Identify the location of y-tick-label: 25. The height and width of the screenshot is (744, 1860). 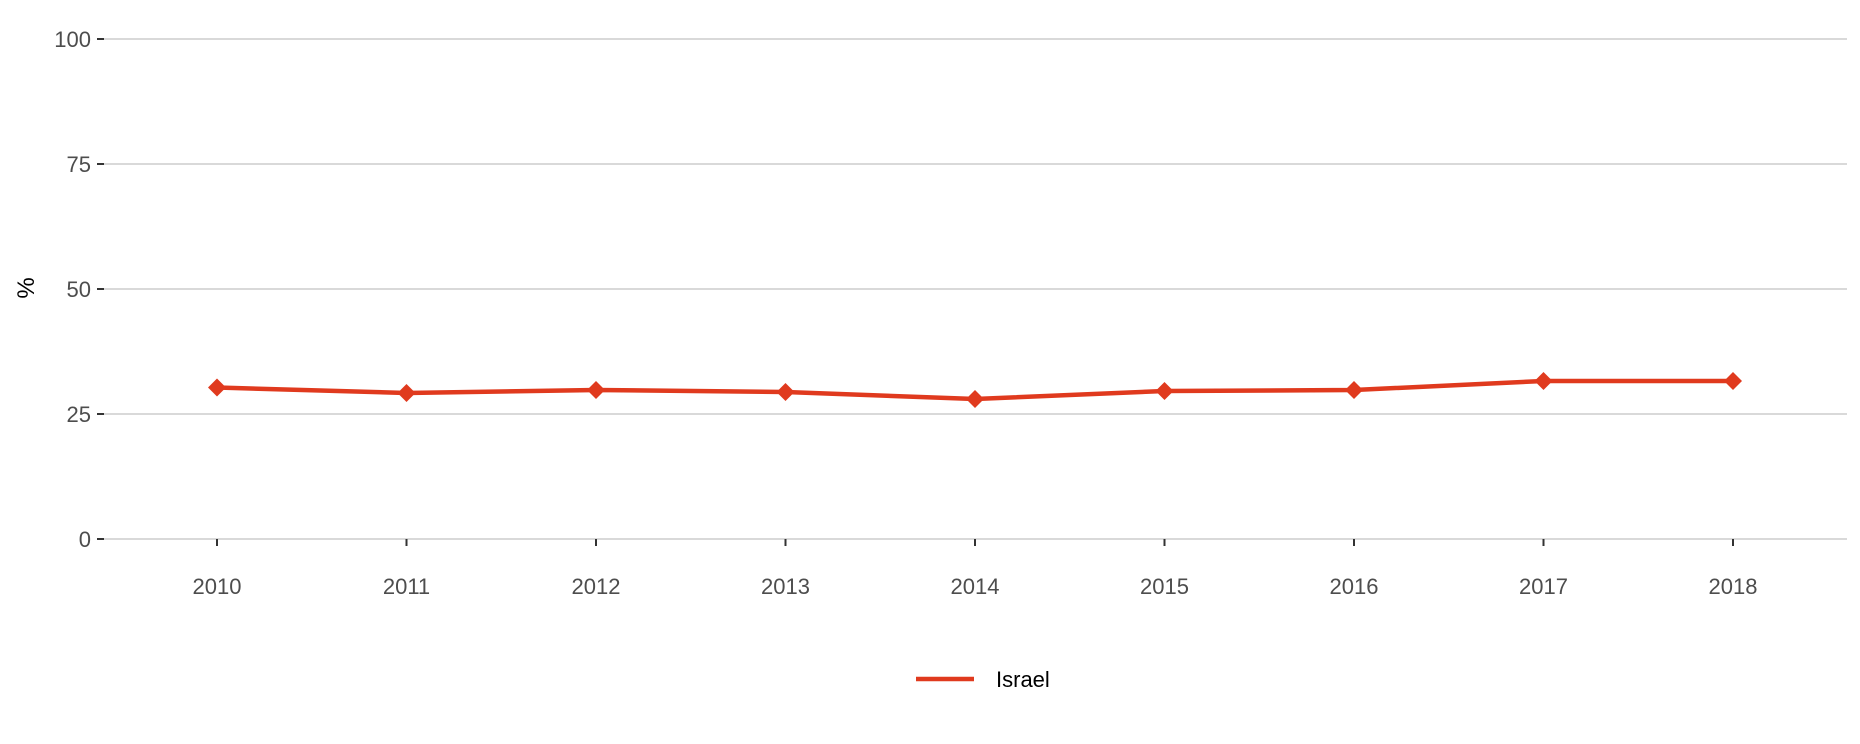
(79, 414).